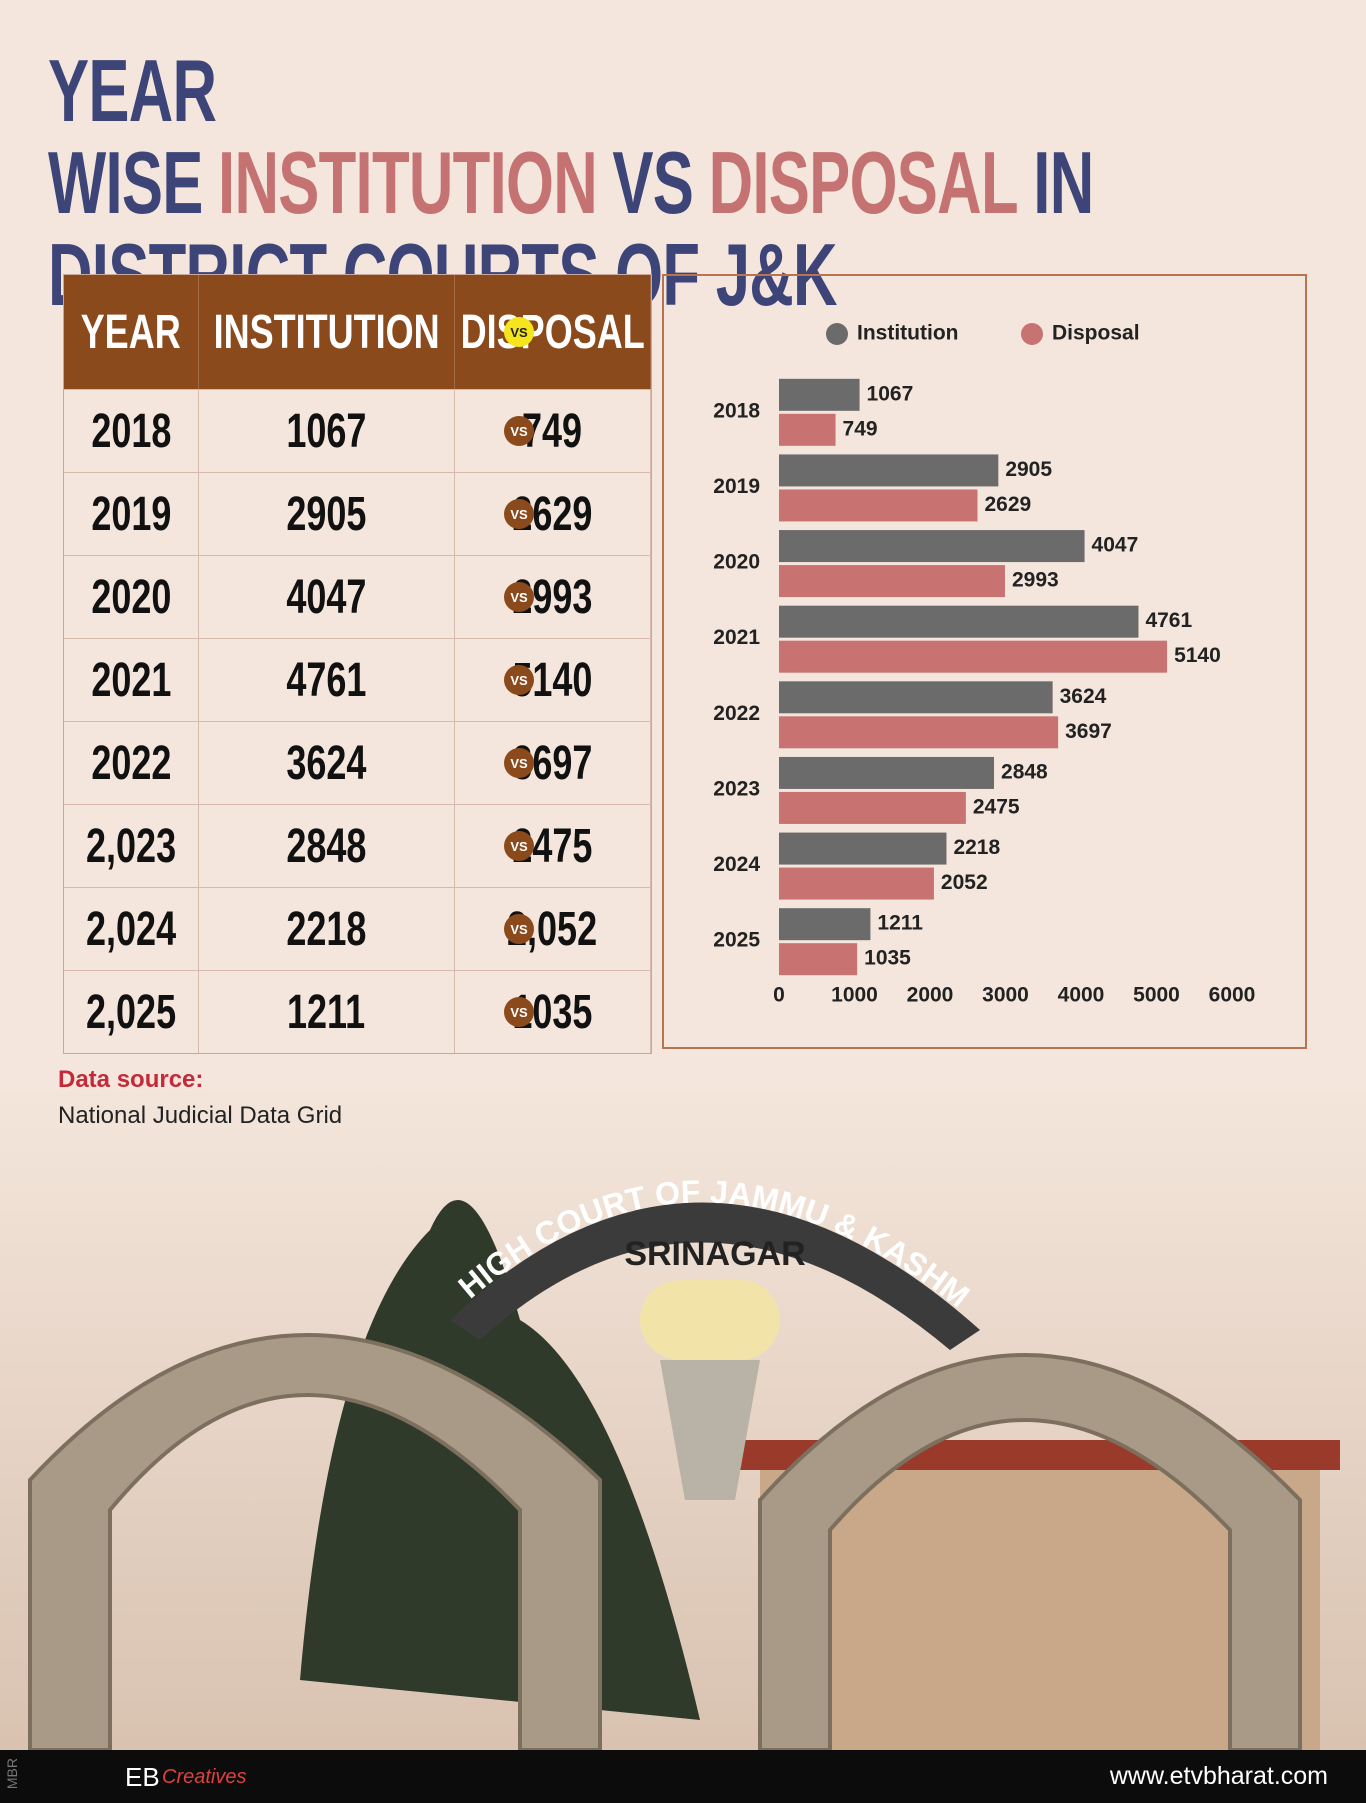  I want to click on table-cell: 2475, so click(553, 846).